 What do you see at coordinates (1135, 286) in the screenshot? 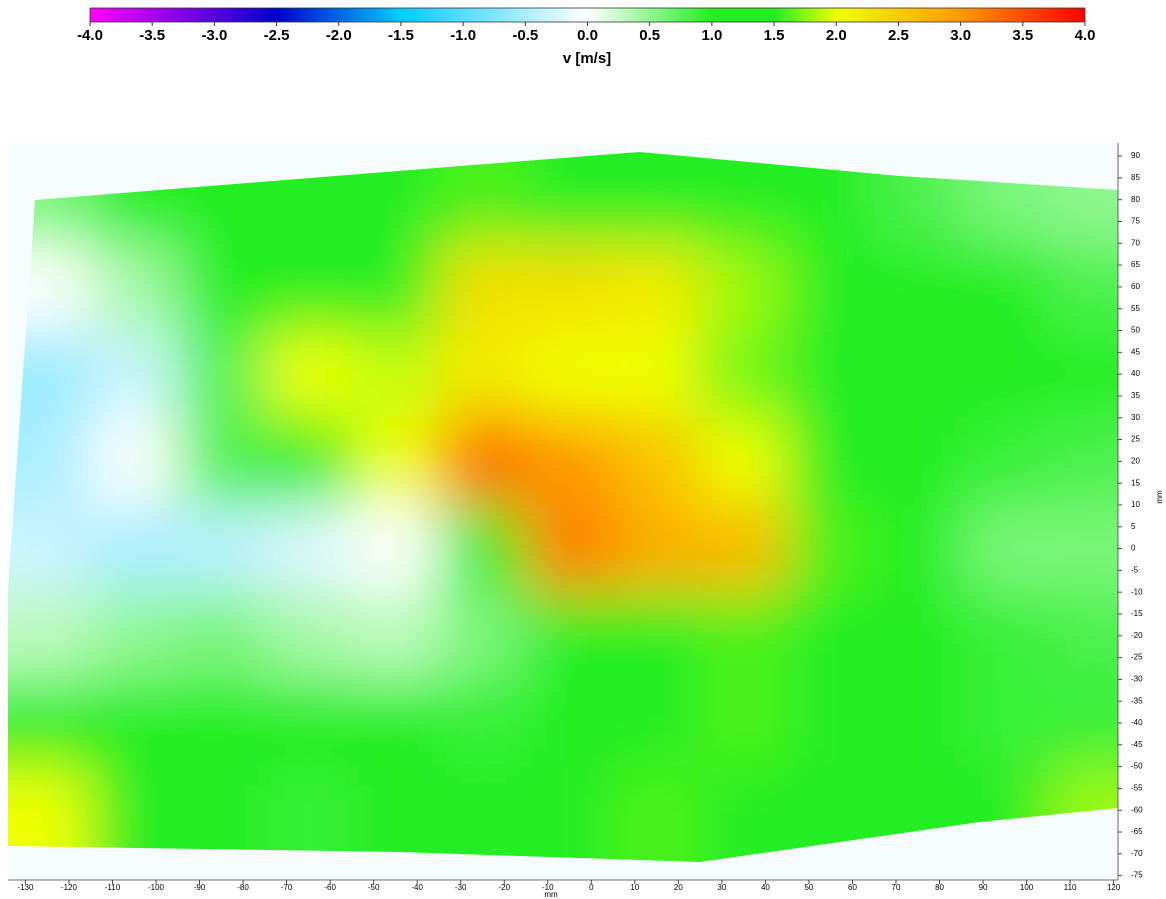
I see `y-tick-label: 60` at bounding box center [1135, 286].